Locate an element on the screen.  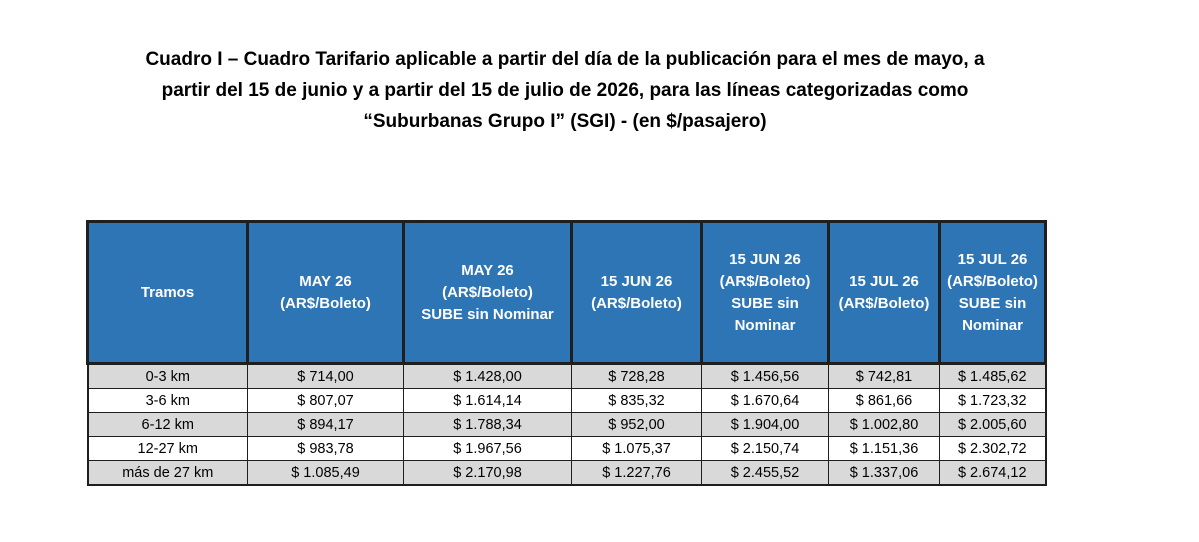
fare-cell: $ 1.788,34 is located at coordinates (487, 424).